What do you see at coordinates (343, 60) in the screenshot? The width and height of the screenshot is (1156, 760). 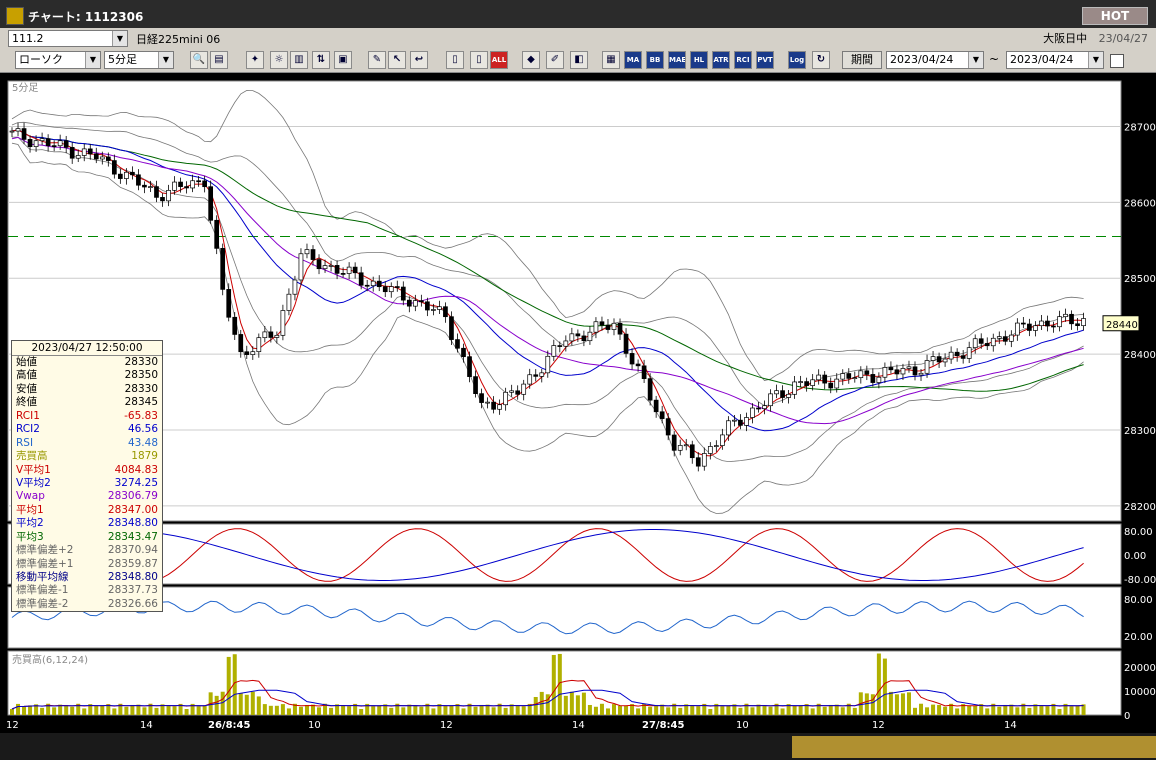 I see `toolbar-tool-icon: ▣` at bounding box center [343, 60].